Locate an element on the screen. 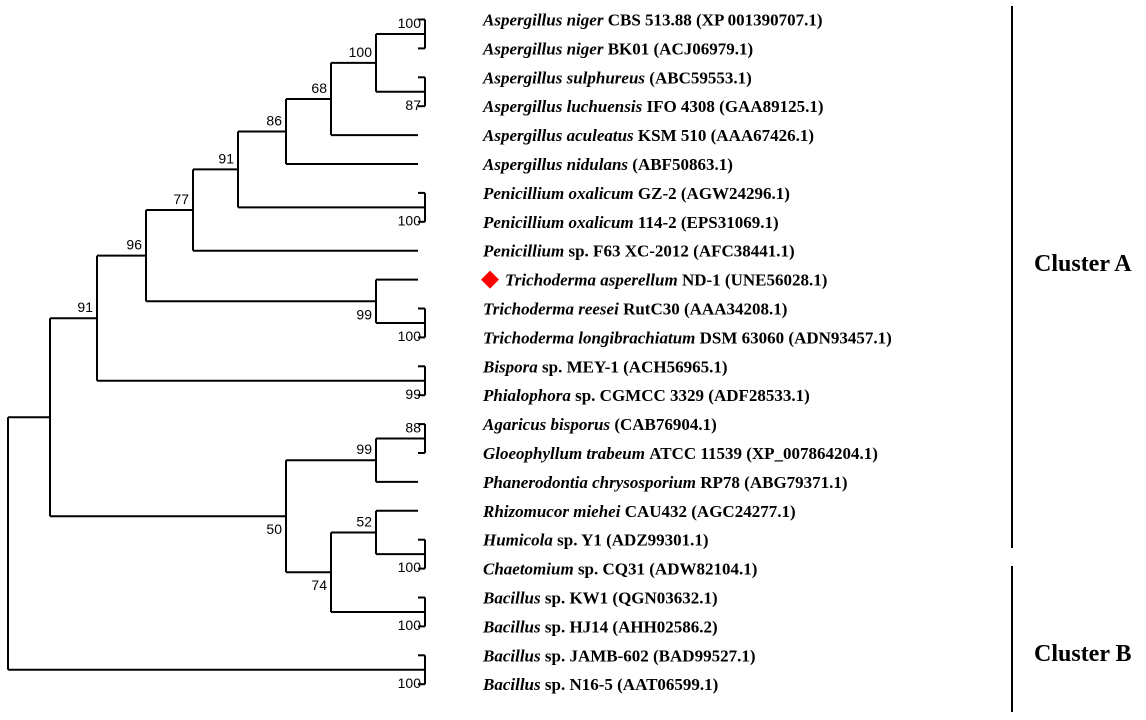  bootstrap-value: 50 is located at coordinates (274, 529).